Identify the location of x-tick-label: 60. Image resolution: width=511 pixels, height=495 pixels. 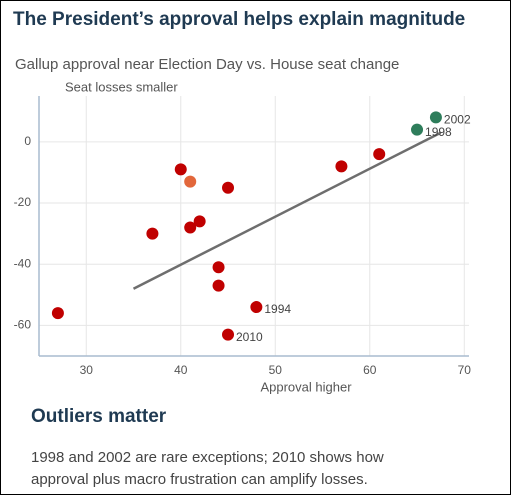
(370, 370).